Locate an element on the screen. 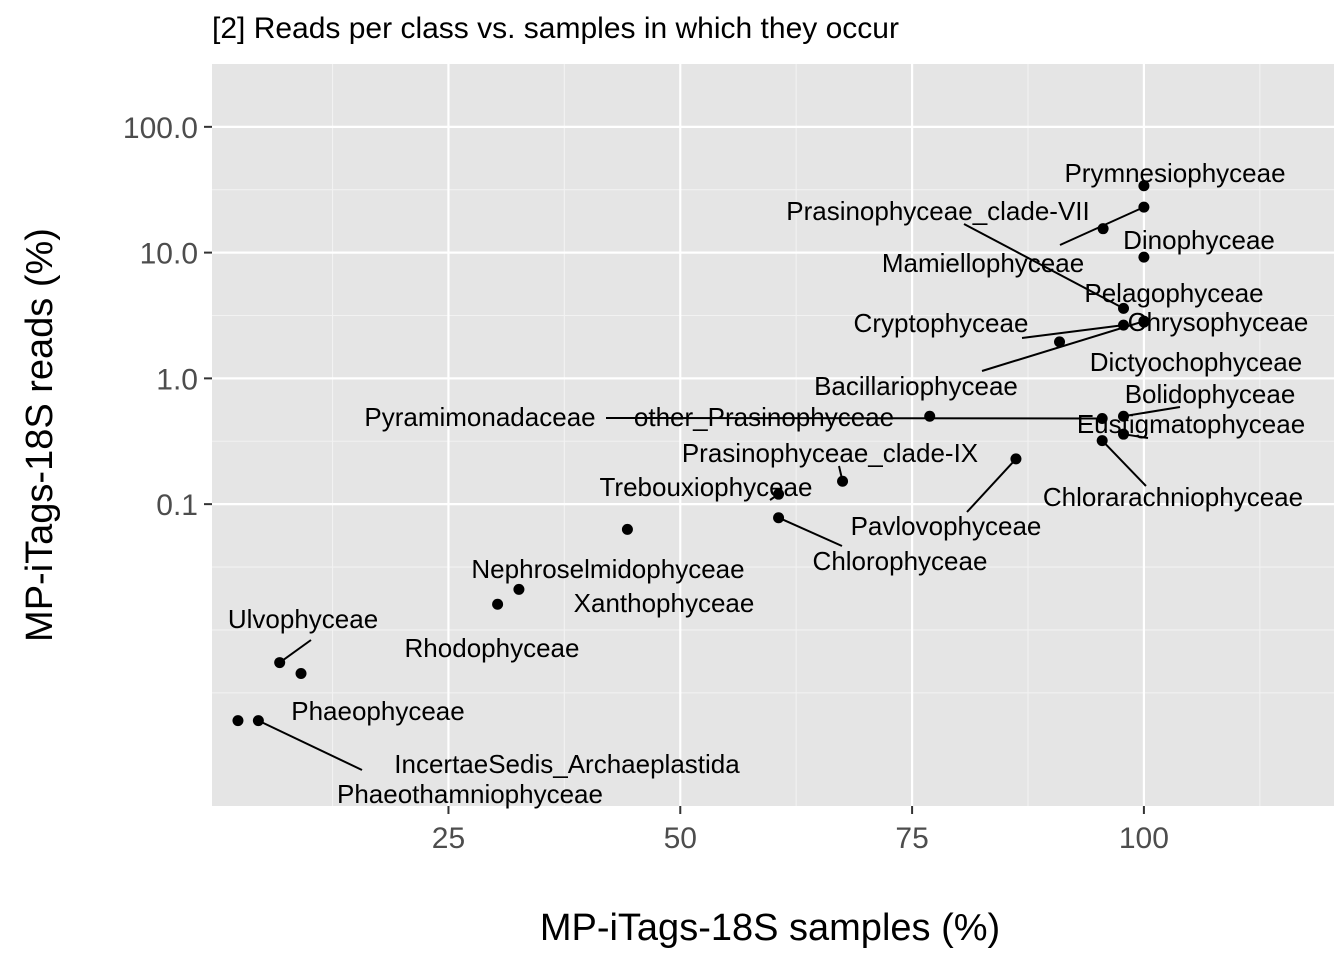 Image resolution: width=1344 pixels, height=965 pixels. point-label: Xanthophyceae is located at coordinates (664, 603).